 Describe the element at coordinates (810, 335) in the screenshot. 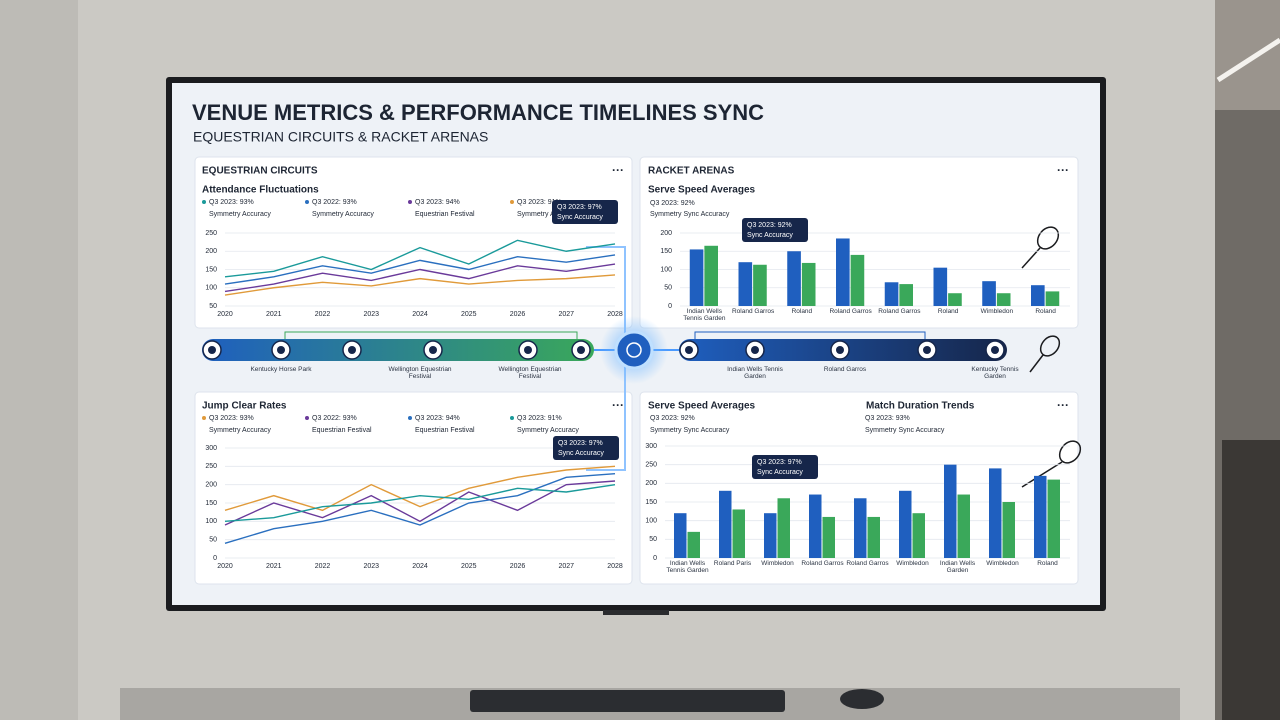

I see `timeline-bracket` at that location.